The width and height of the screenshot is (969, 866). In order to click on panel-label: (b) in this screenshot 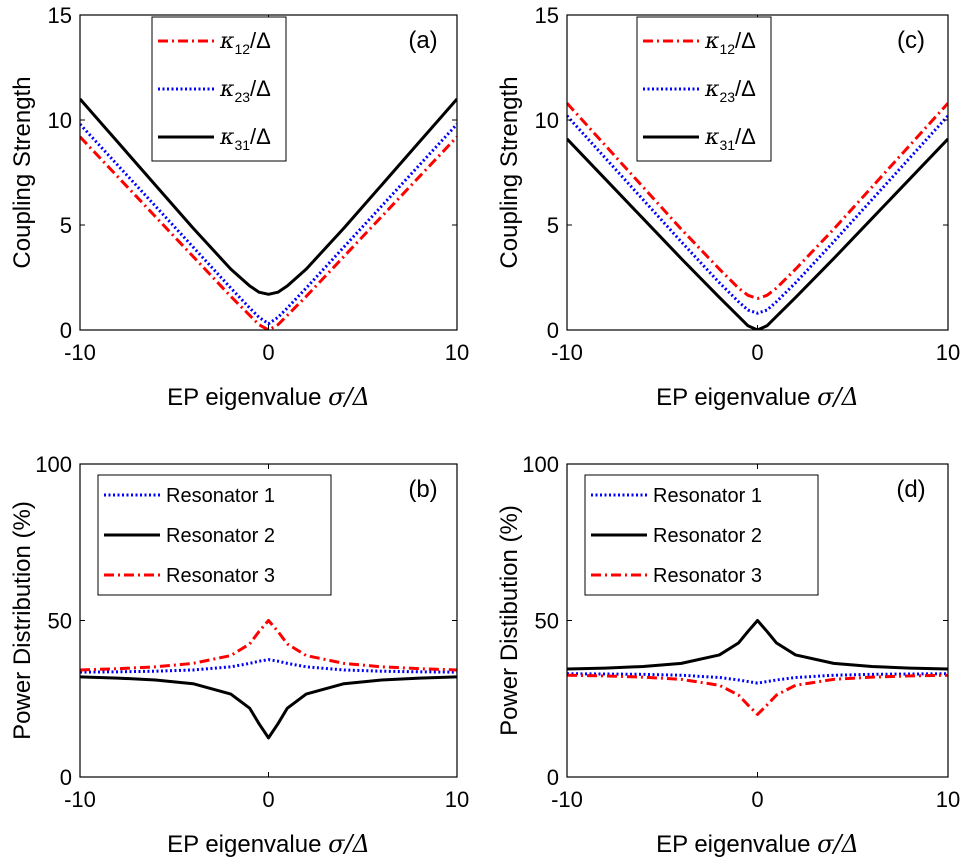, I will do `click(422, 489)`.